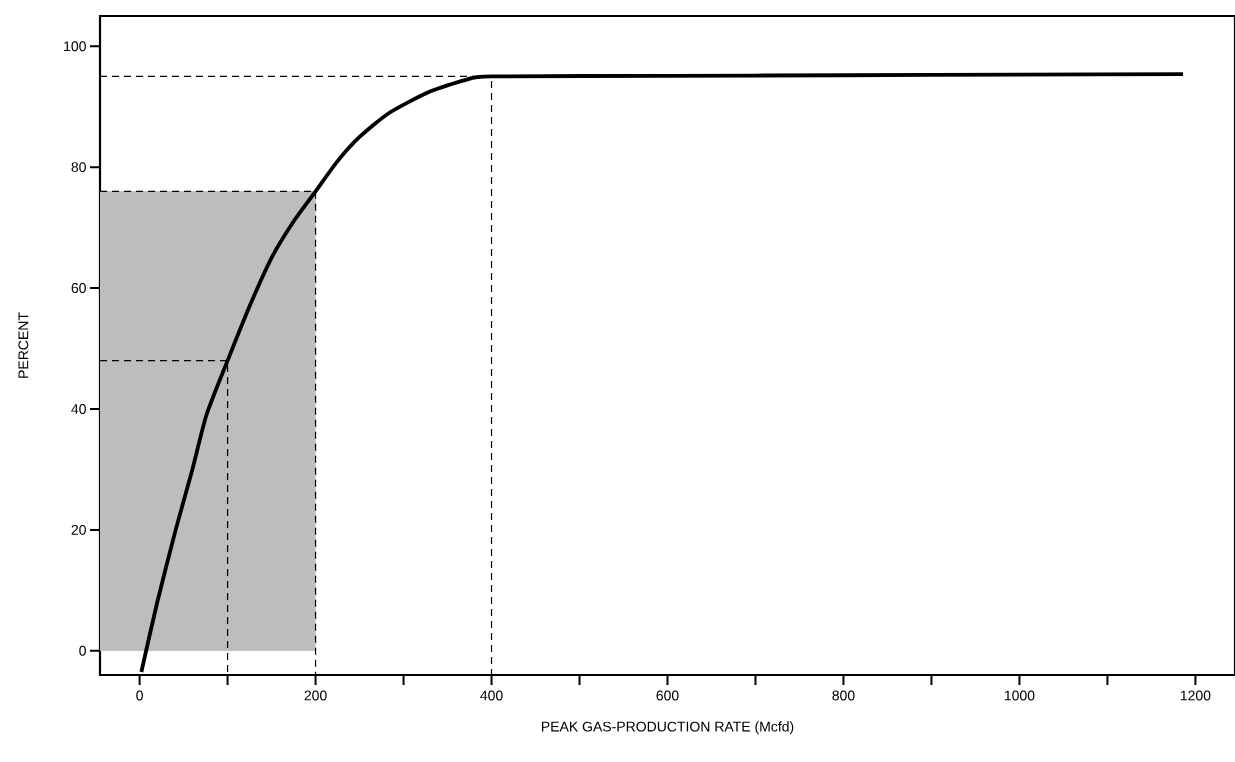 The width and height of the screenshot is (1235, 762). What do you see at coordinates (667, 695) in the screenshot?
I see `x-tick-label: 600` at bounding box center [667, 695].